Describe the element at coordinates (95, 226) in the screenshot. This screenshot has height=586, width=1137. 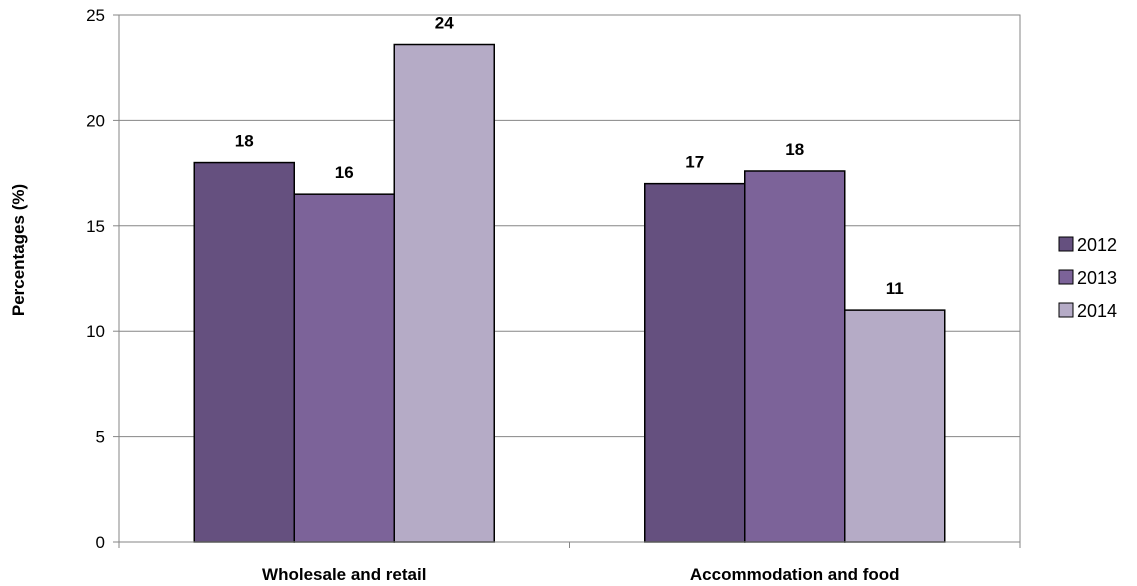
I see `y-tick-label: 15` at that location.